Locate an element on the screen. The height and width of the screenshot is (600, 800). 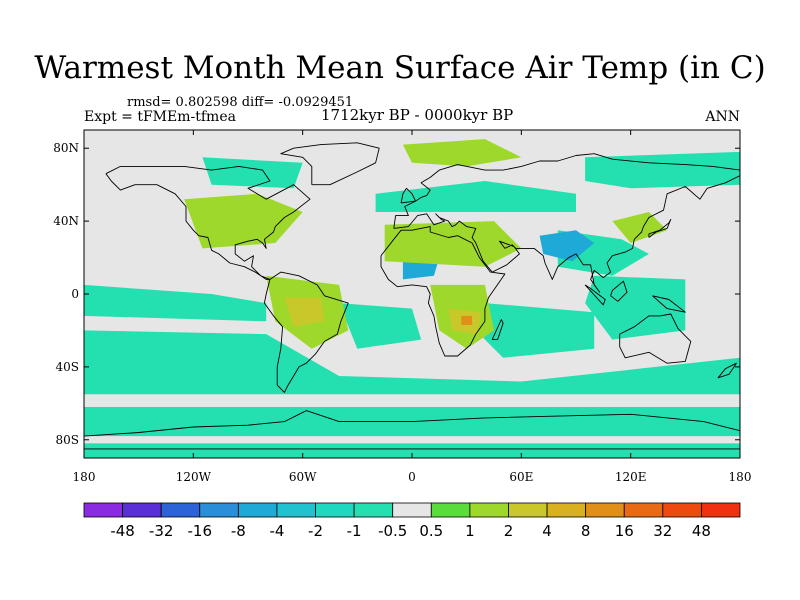
y-tick-label: 0 is located at coordinates (75, 294).